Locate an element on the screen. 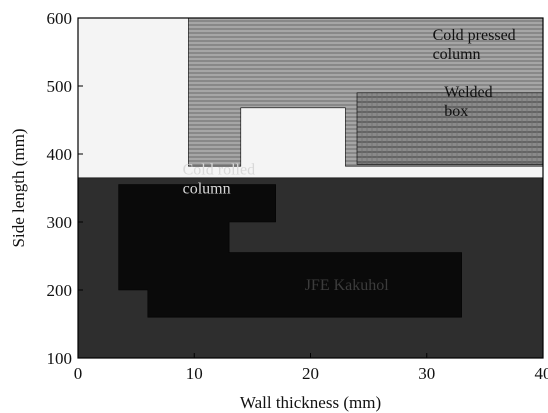  region-label-1-line-1: Cold pressed is located at coordinates (474, 35).